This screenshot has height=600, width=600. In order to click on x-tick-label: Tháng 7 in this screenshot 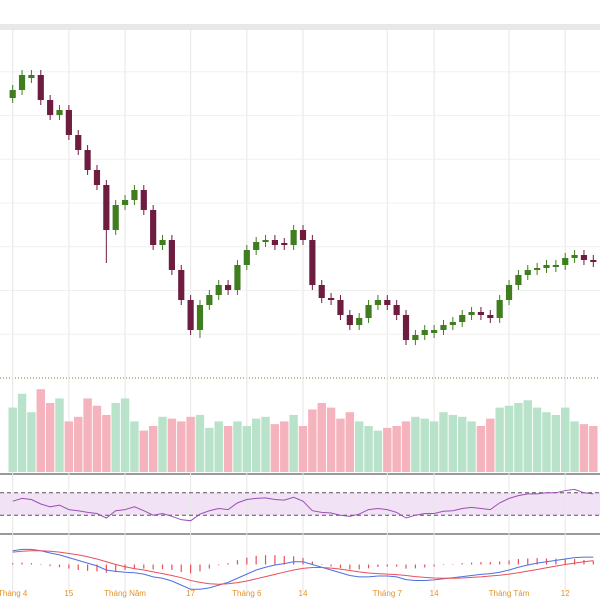, I will do `click(388, 593)`.